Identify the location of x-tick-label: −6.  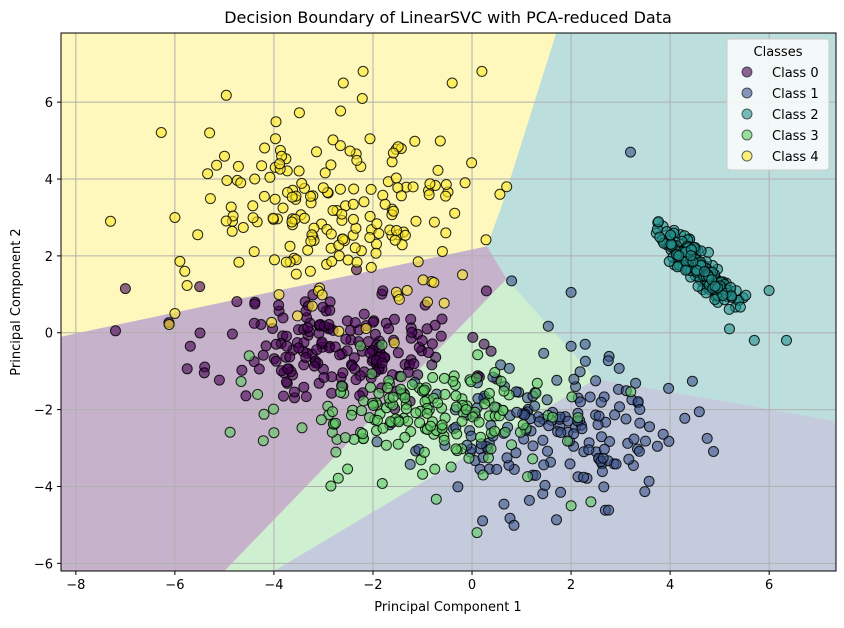
(174, 585).